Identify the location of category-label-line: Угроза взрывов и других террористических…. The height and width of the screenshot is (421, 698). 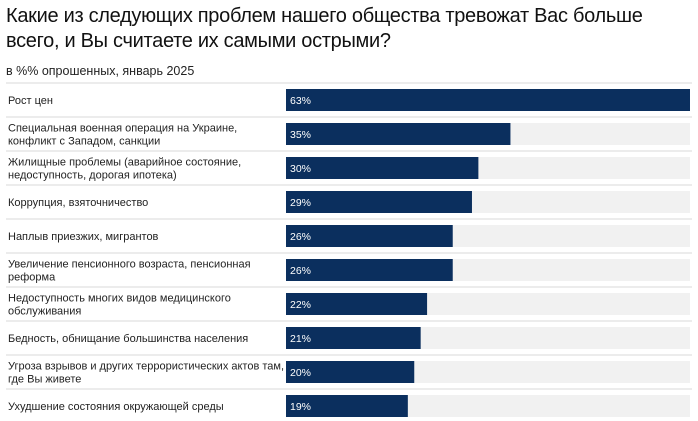
(146, 367).